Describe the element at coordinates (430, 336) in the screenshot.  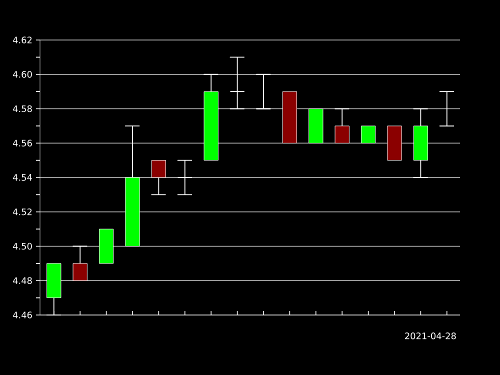
I see `x-axis-title: 2021-04-28` at that location.